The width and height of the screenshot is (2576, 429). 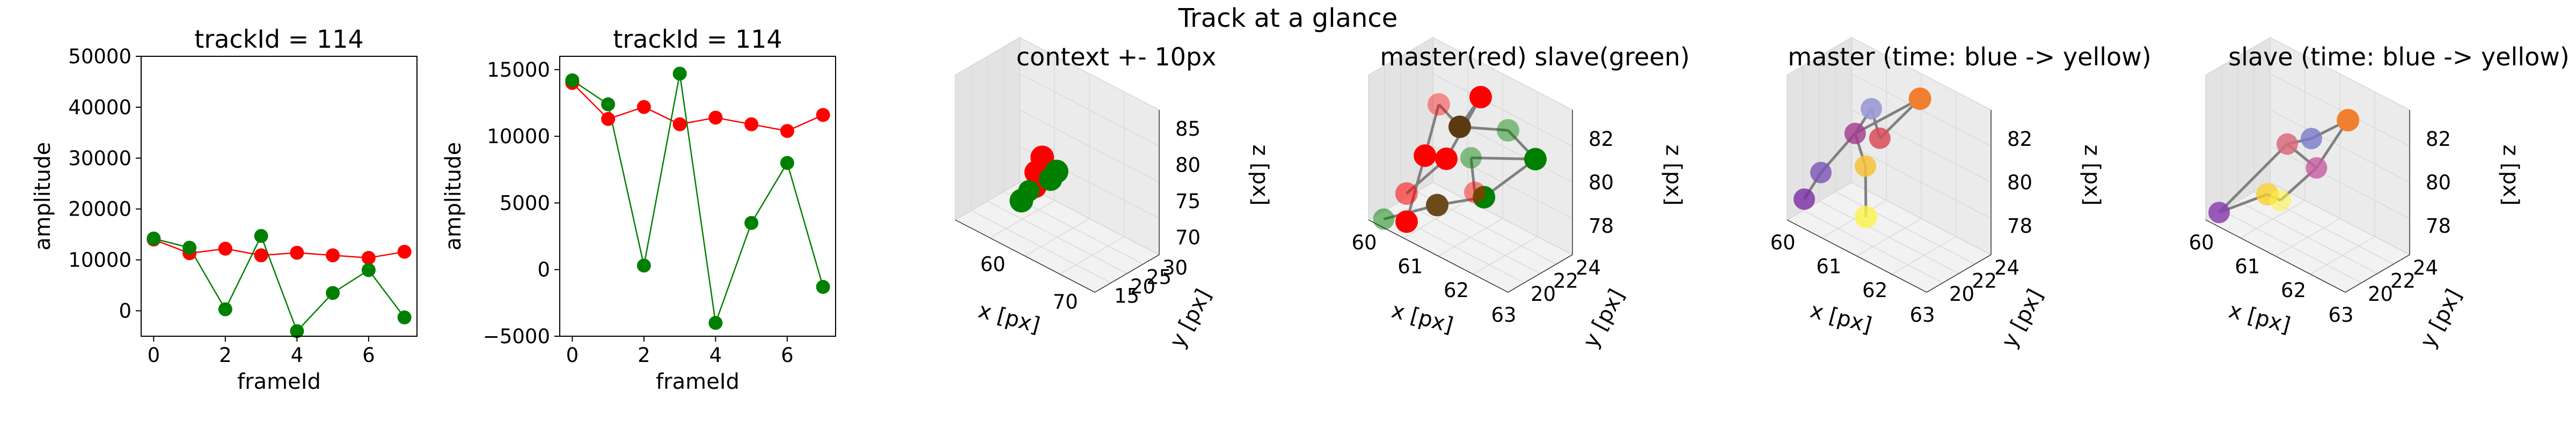 What do you see at coordinates (1065, 302) in the screenshot?
I see `x-tick-label: 70` at bounding box center [1065, 302].